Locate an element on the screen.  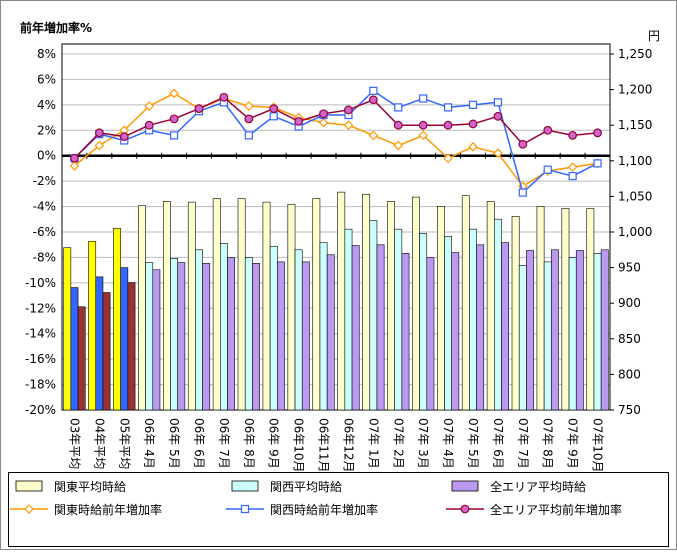
x-tick-label: 06年12月 is located at coordinates (348, 445).